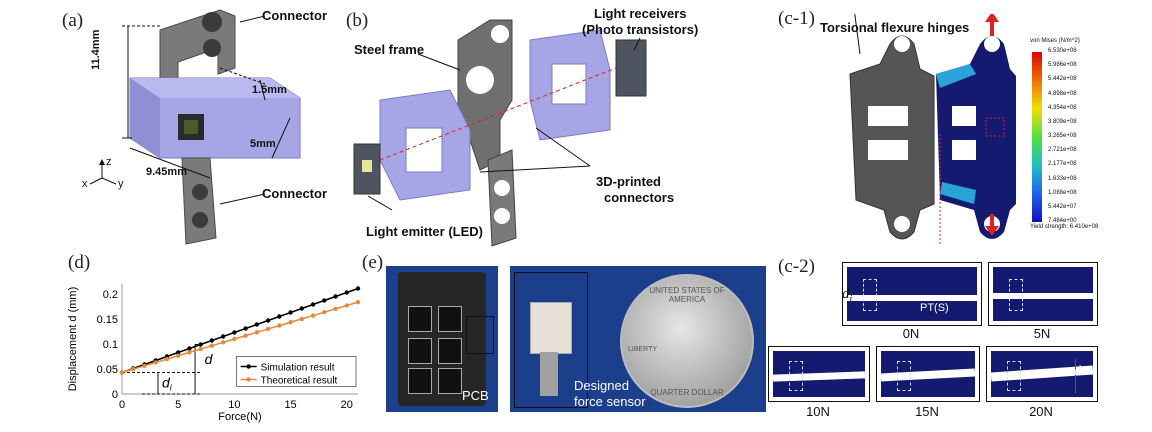 This screenshot has height=432, width=1152. I want to click on sensor-label-line2: force sensor, so click(610, 401).